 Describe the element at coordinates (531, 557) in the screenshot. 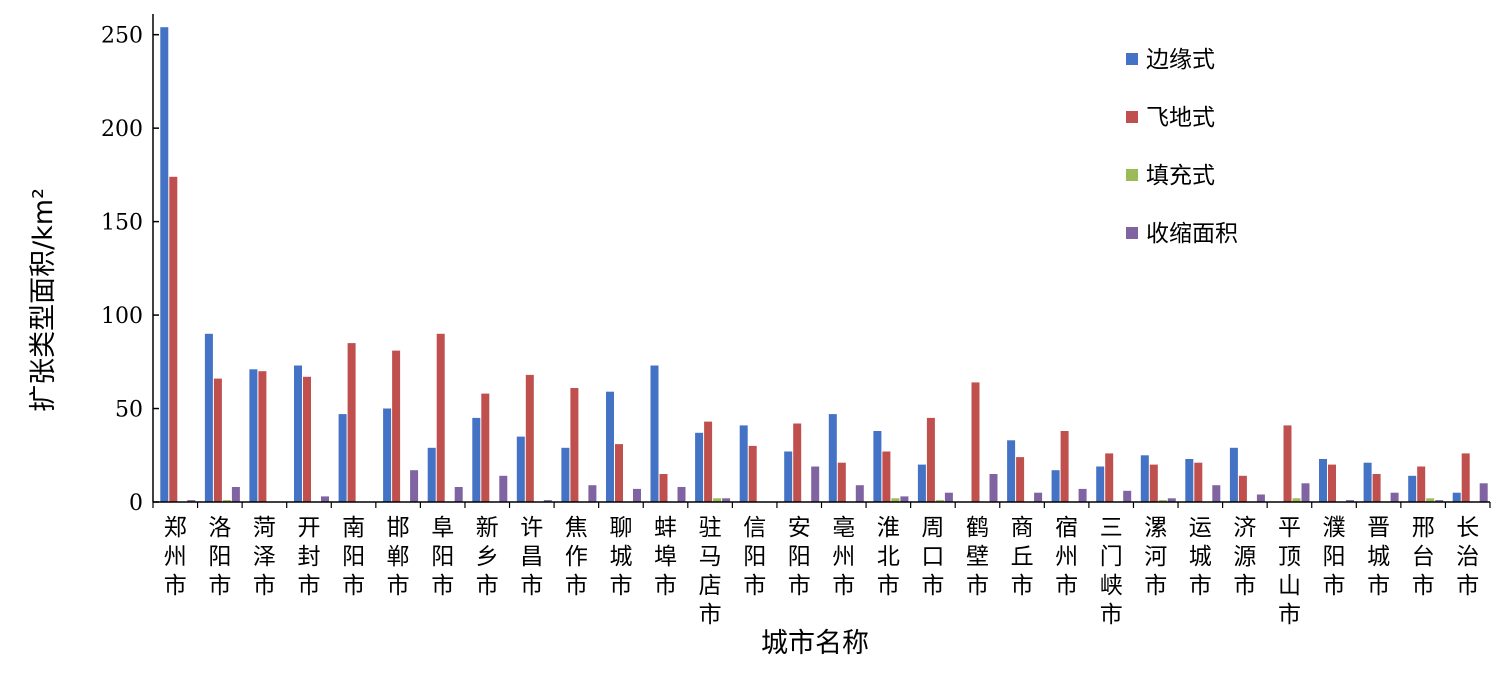

I see `category-label-9: 许昌市` at that location.